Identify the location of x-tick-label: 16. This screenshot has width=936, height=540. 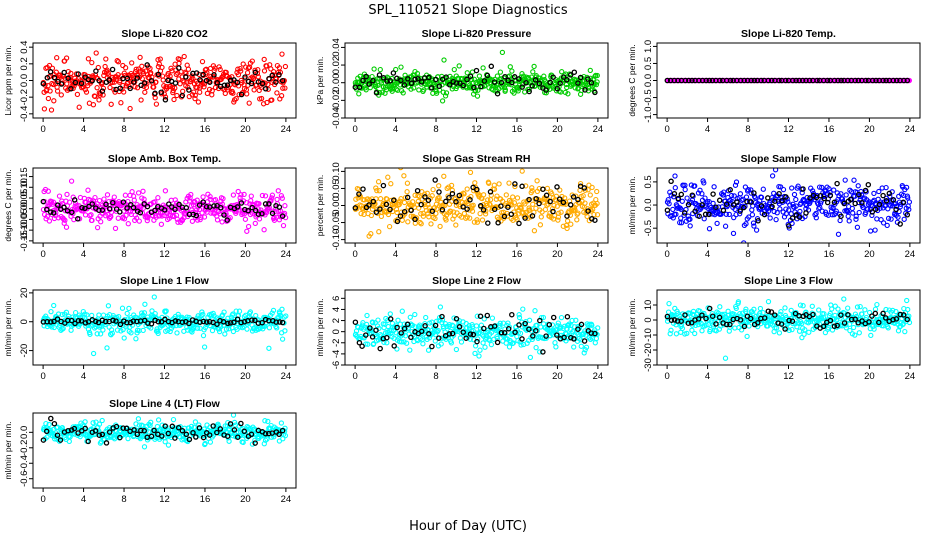
(517, 254).